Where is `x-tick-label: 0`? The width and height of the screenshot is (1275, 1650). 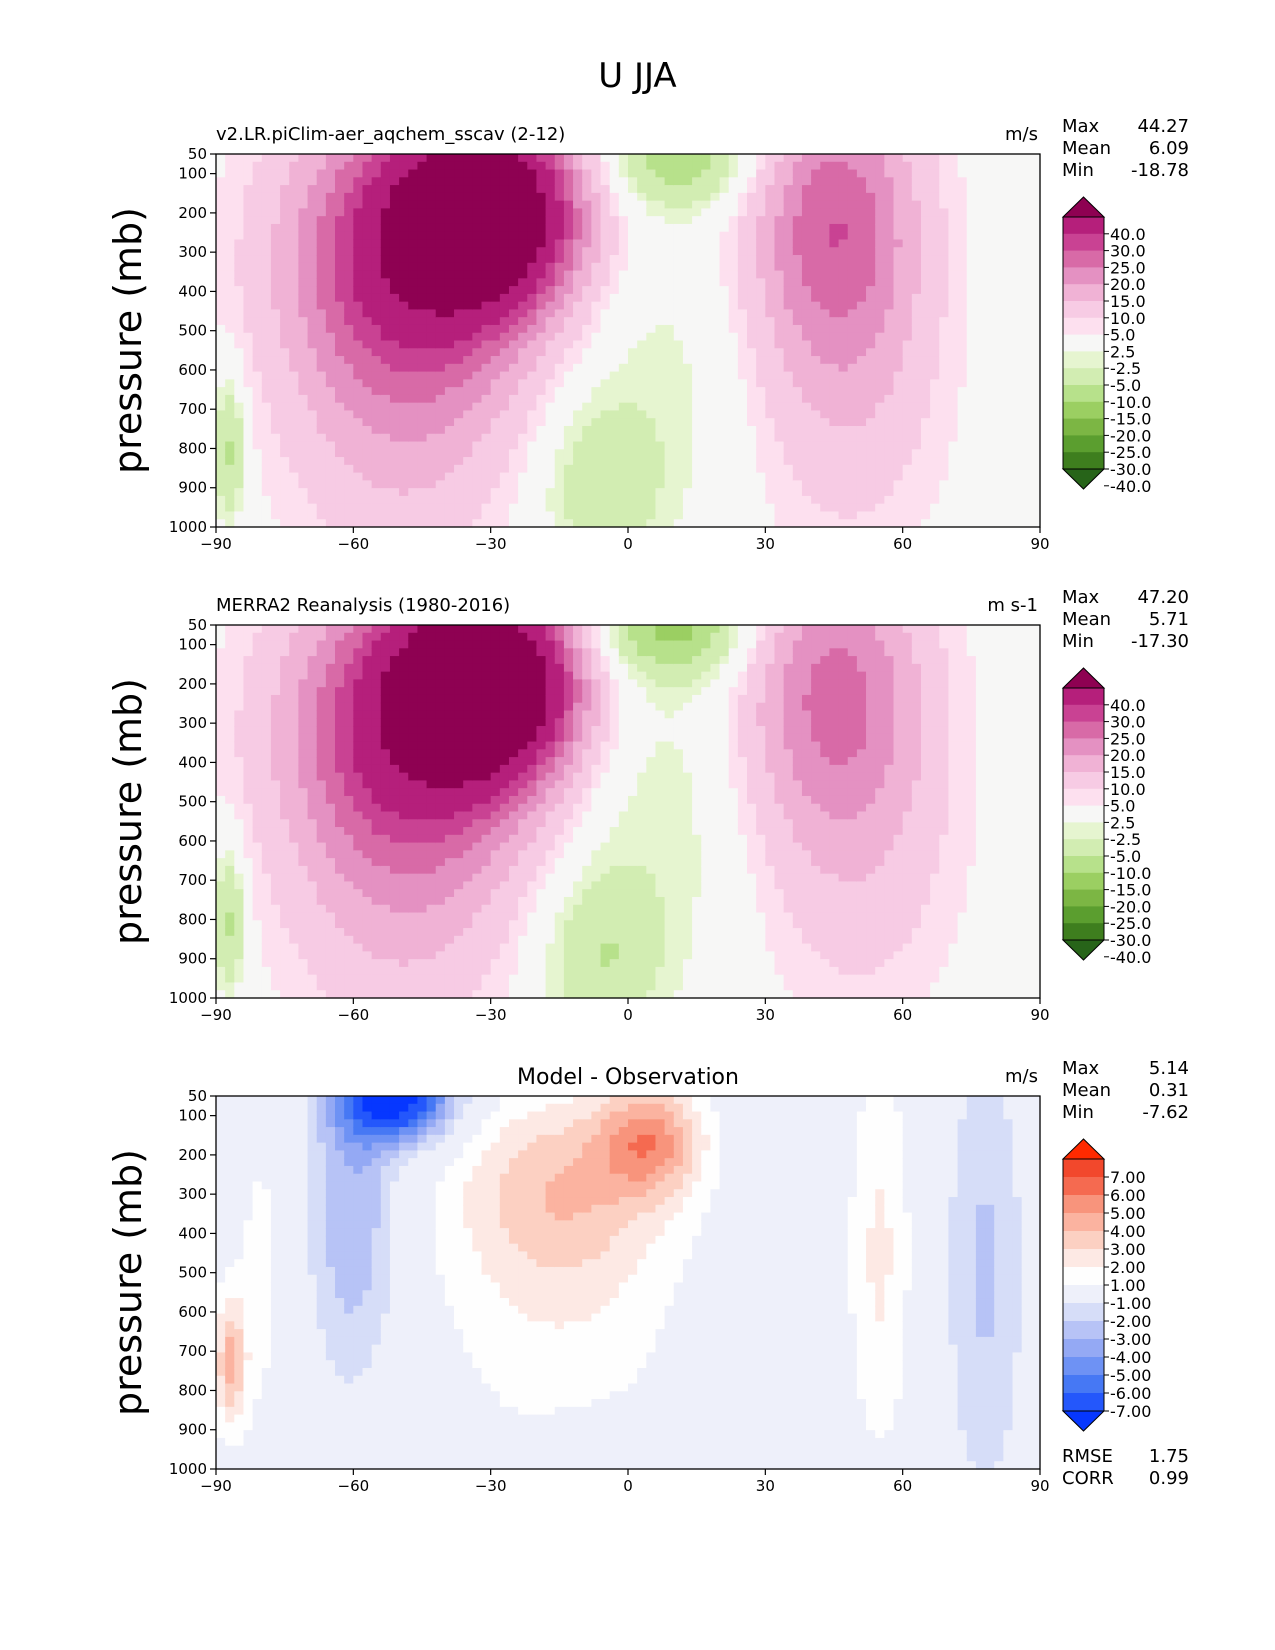 x-tick-label: 0 is located at coordinates (628, 544).